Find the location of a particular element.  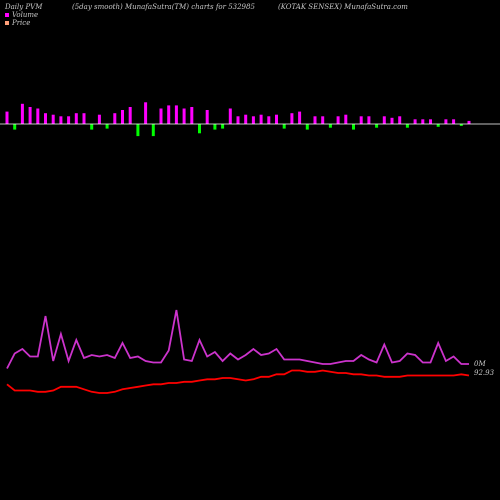

legend-volume: Volume is located at coordinates (21, 15).